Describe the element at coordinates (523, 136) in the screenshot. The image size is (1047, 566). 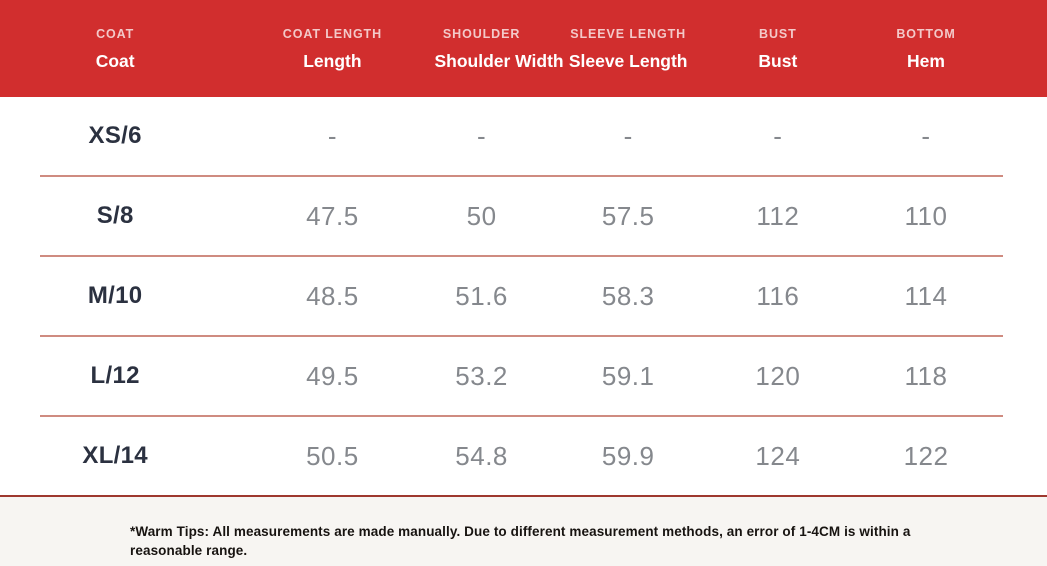
I see `table-row-xs-6: XS/6 - - - - -` at that location.